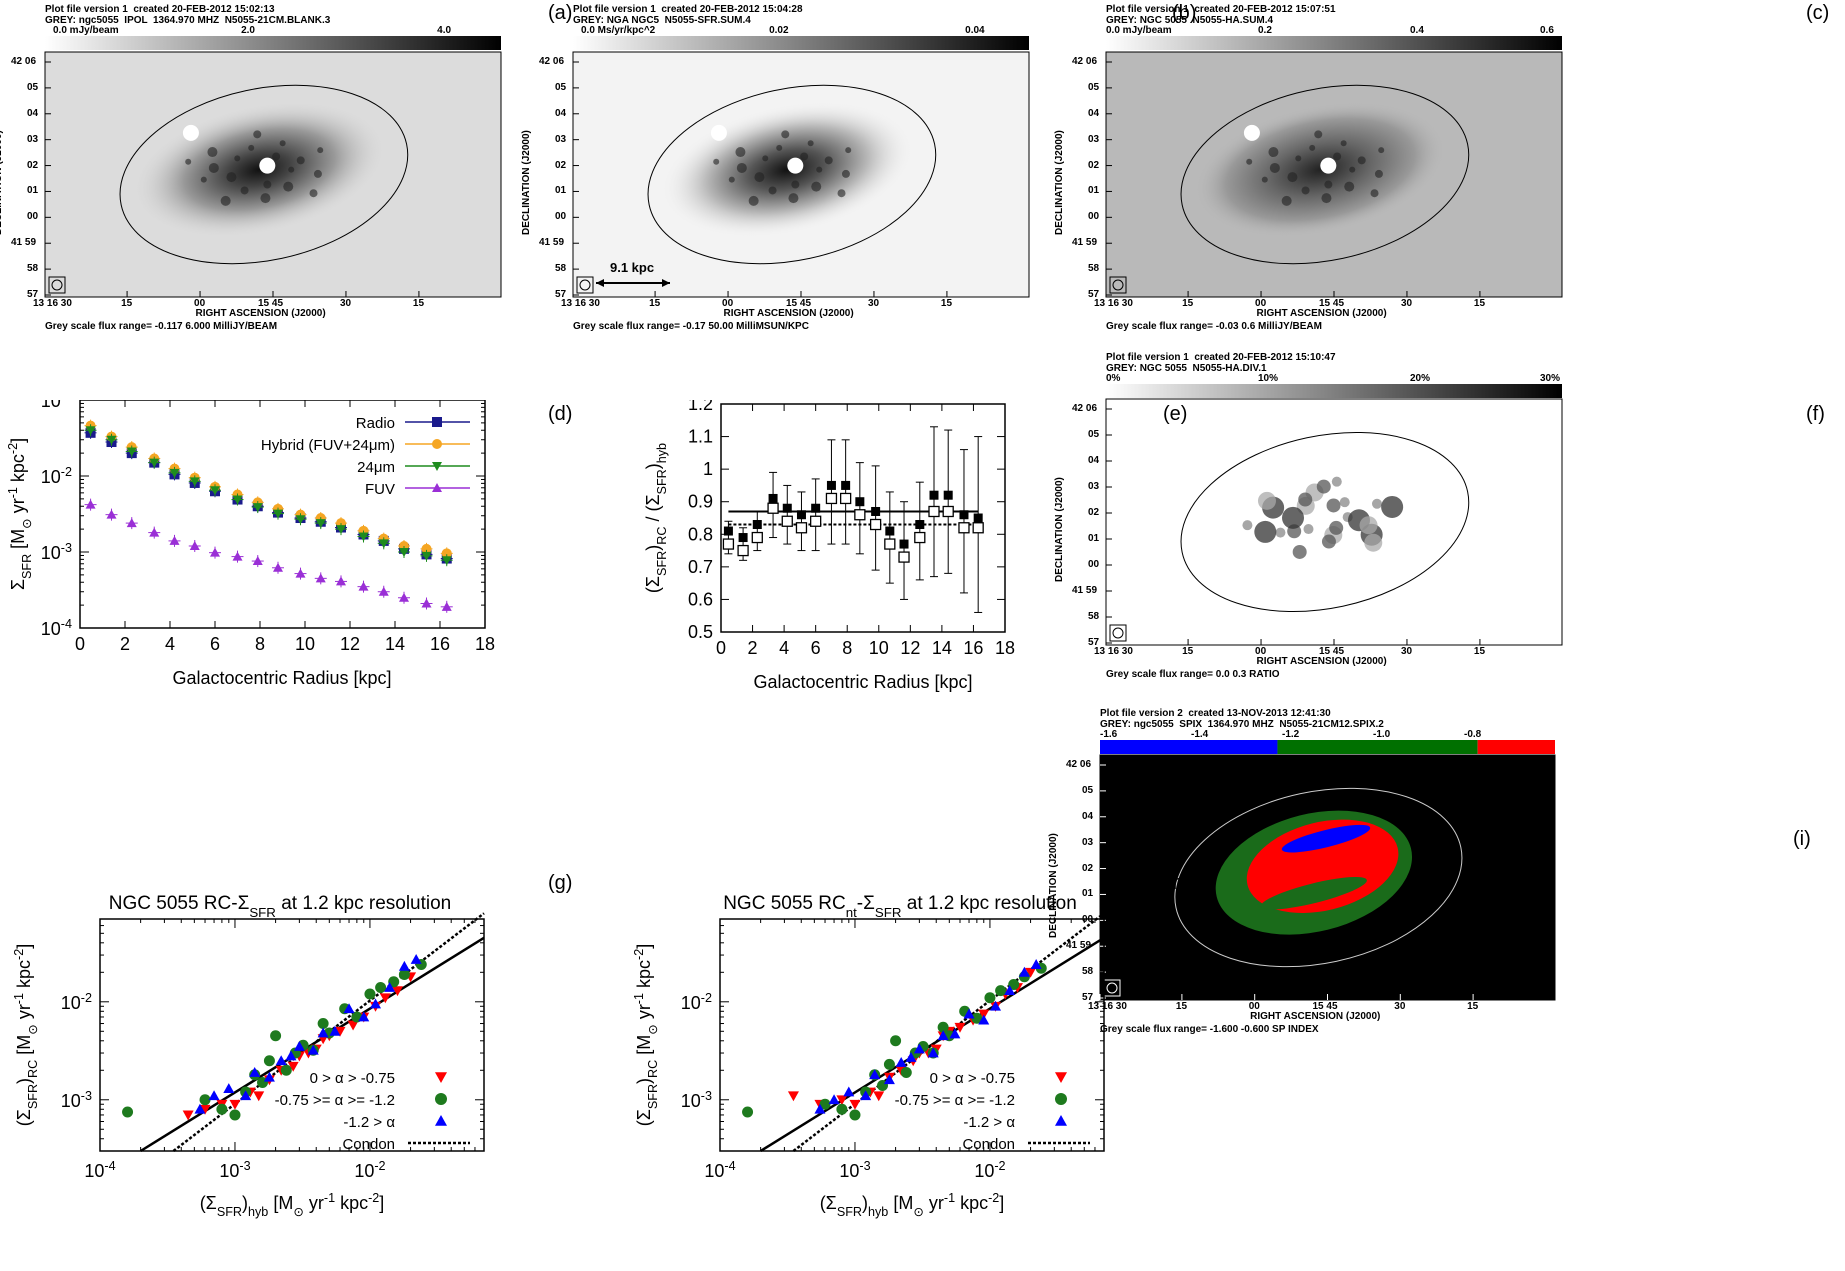 This screenshot has width=1845, height=1271. What do you see at coordinates (700, 567) in the screenshot?
I see `y-tick-label: 0.7` at bounding box center [700, 567].